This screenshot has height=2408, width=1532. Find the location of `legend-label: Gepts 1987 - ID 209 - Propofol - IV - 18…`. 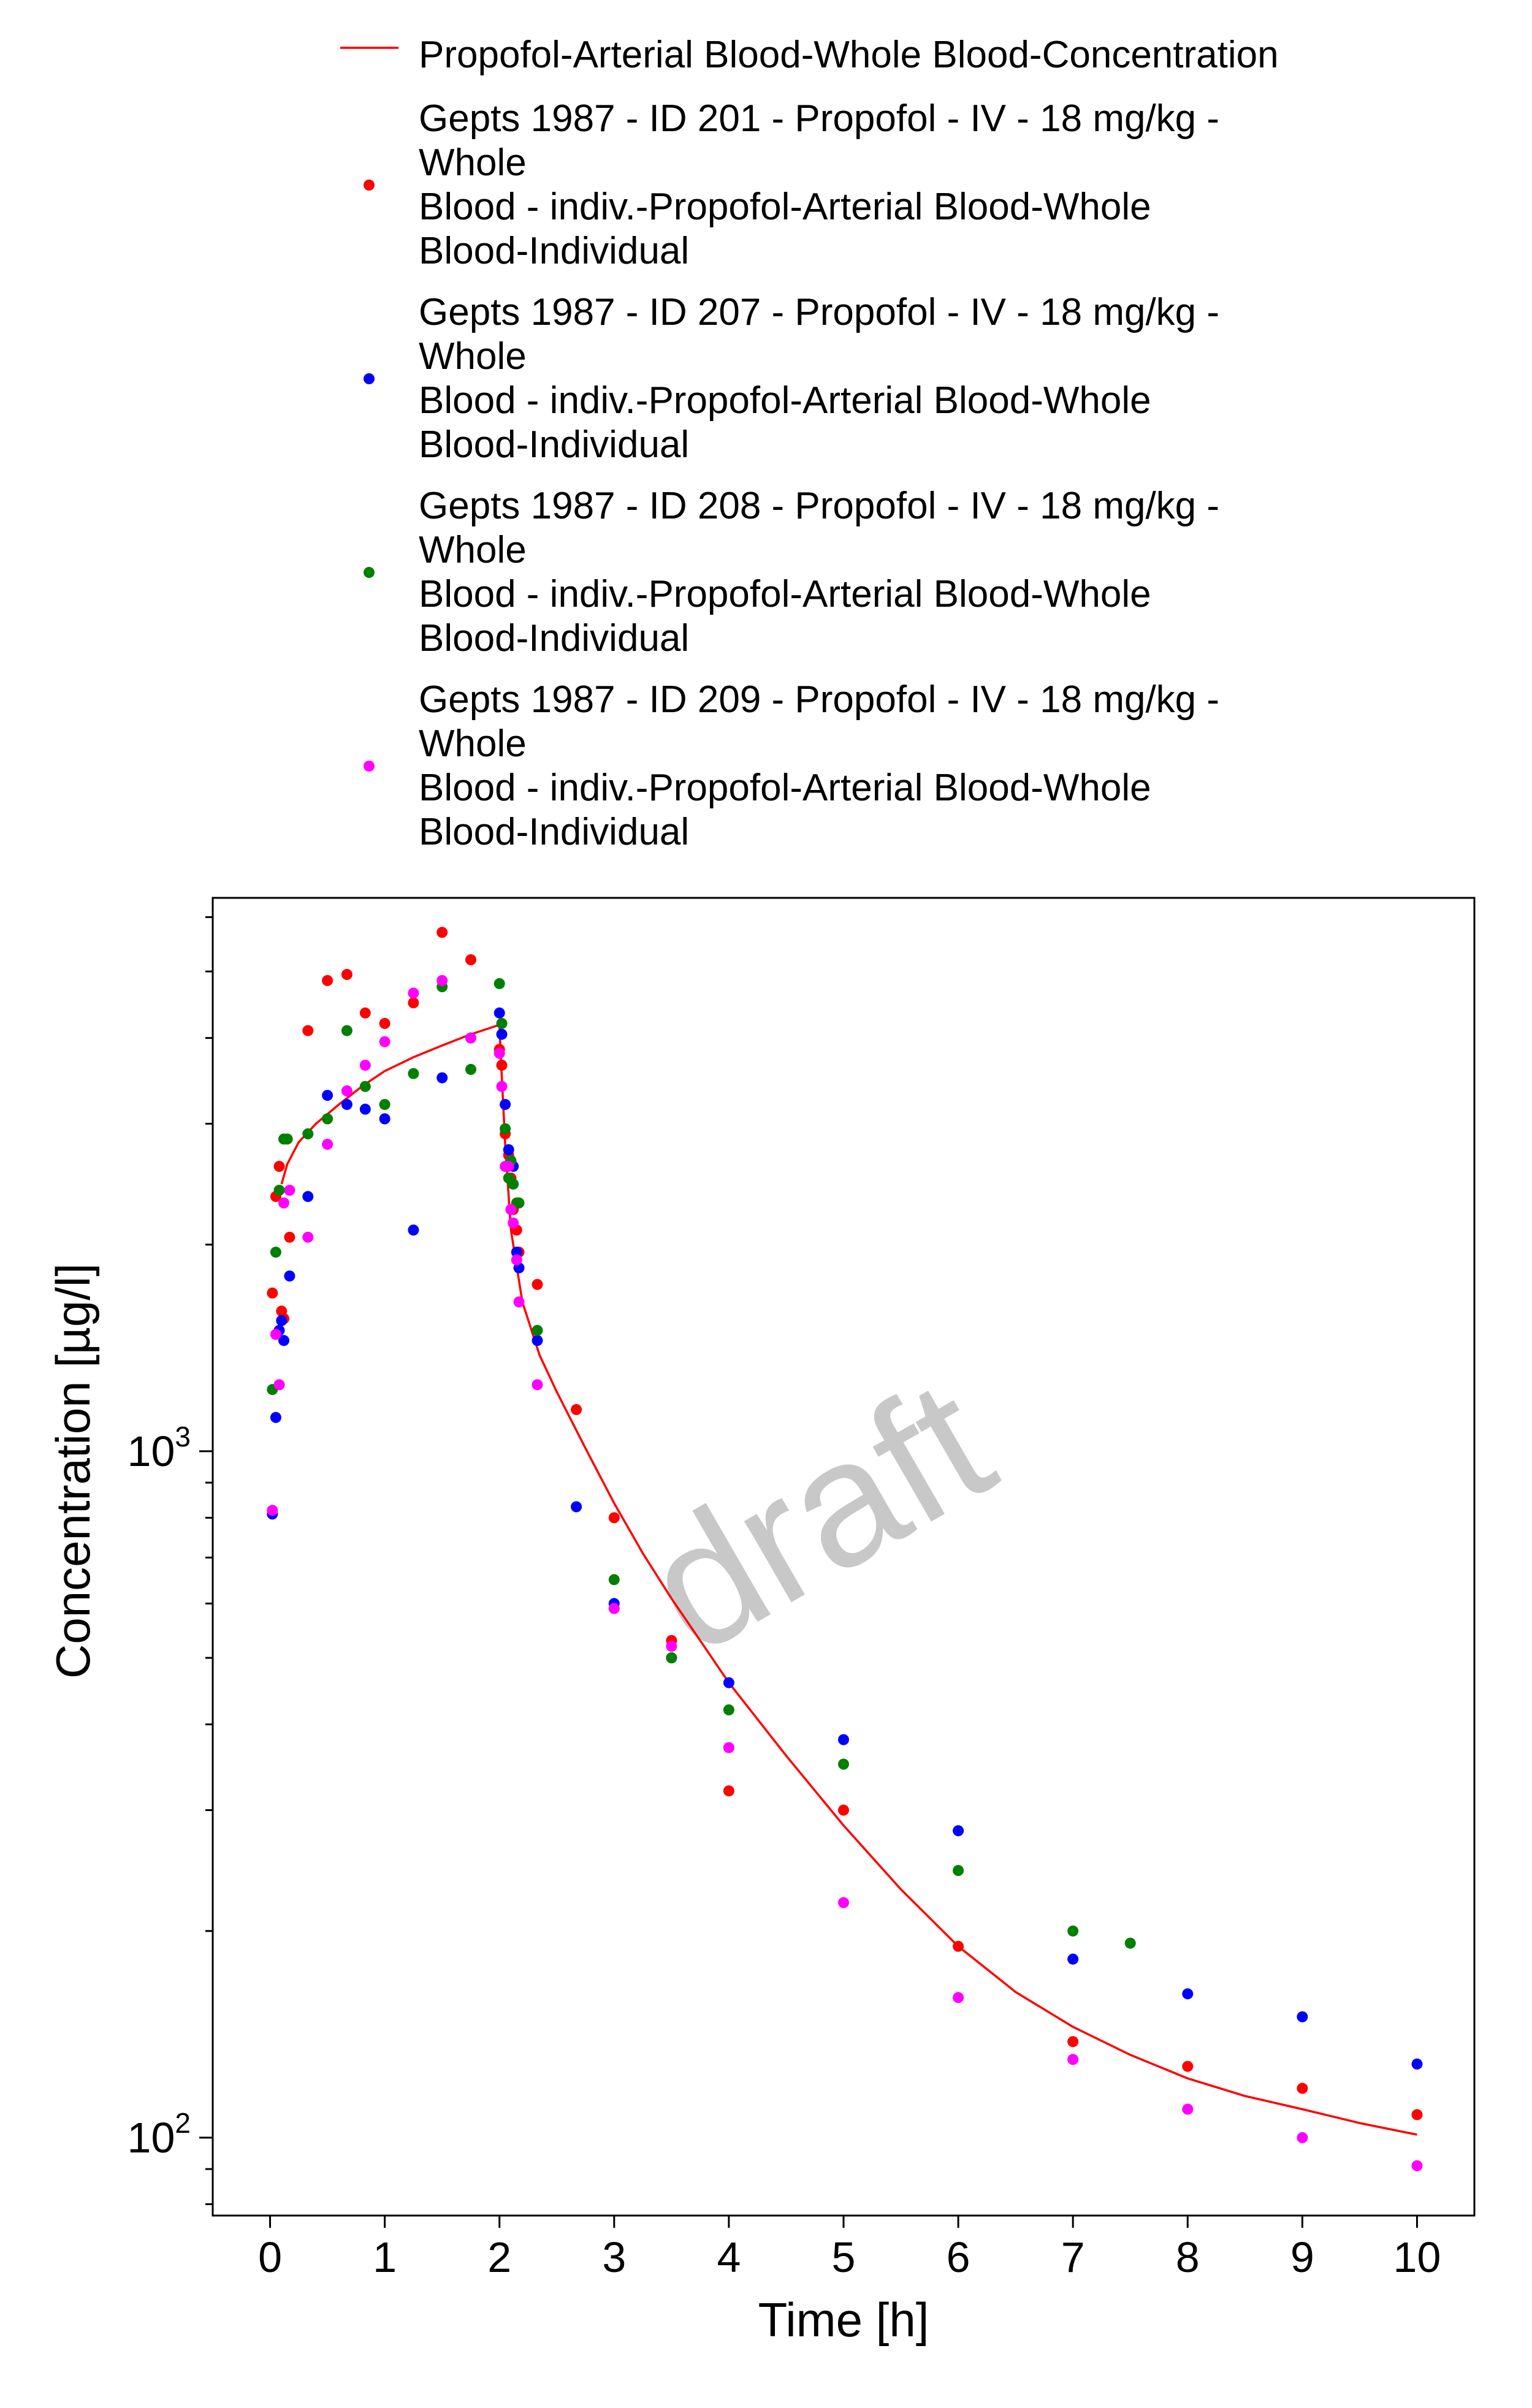

legend-label: Gepts 1987 - ID 209 - Propofol - IV - 18… is located at coordinates (819, 765).